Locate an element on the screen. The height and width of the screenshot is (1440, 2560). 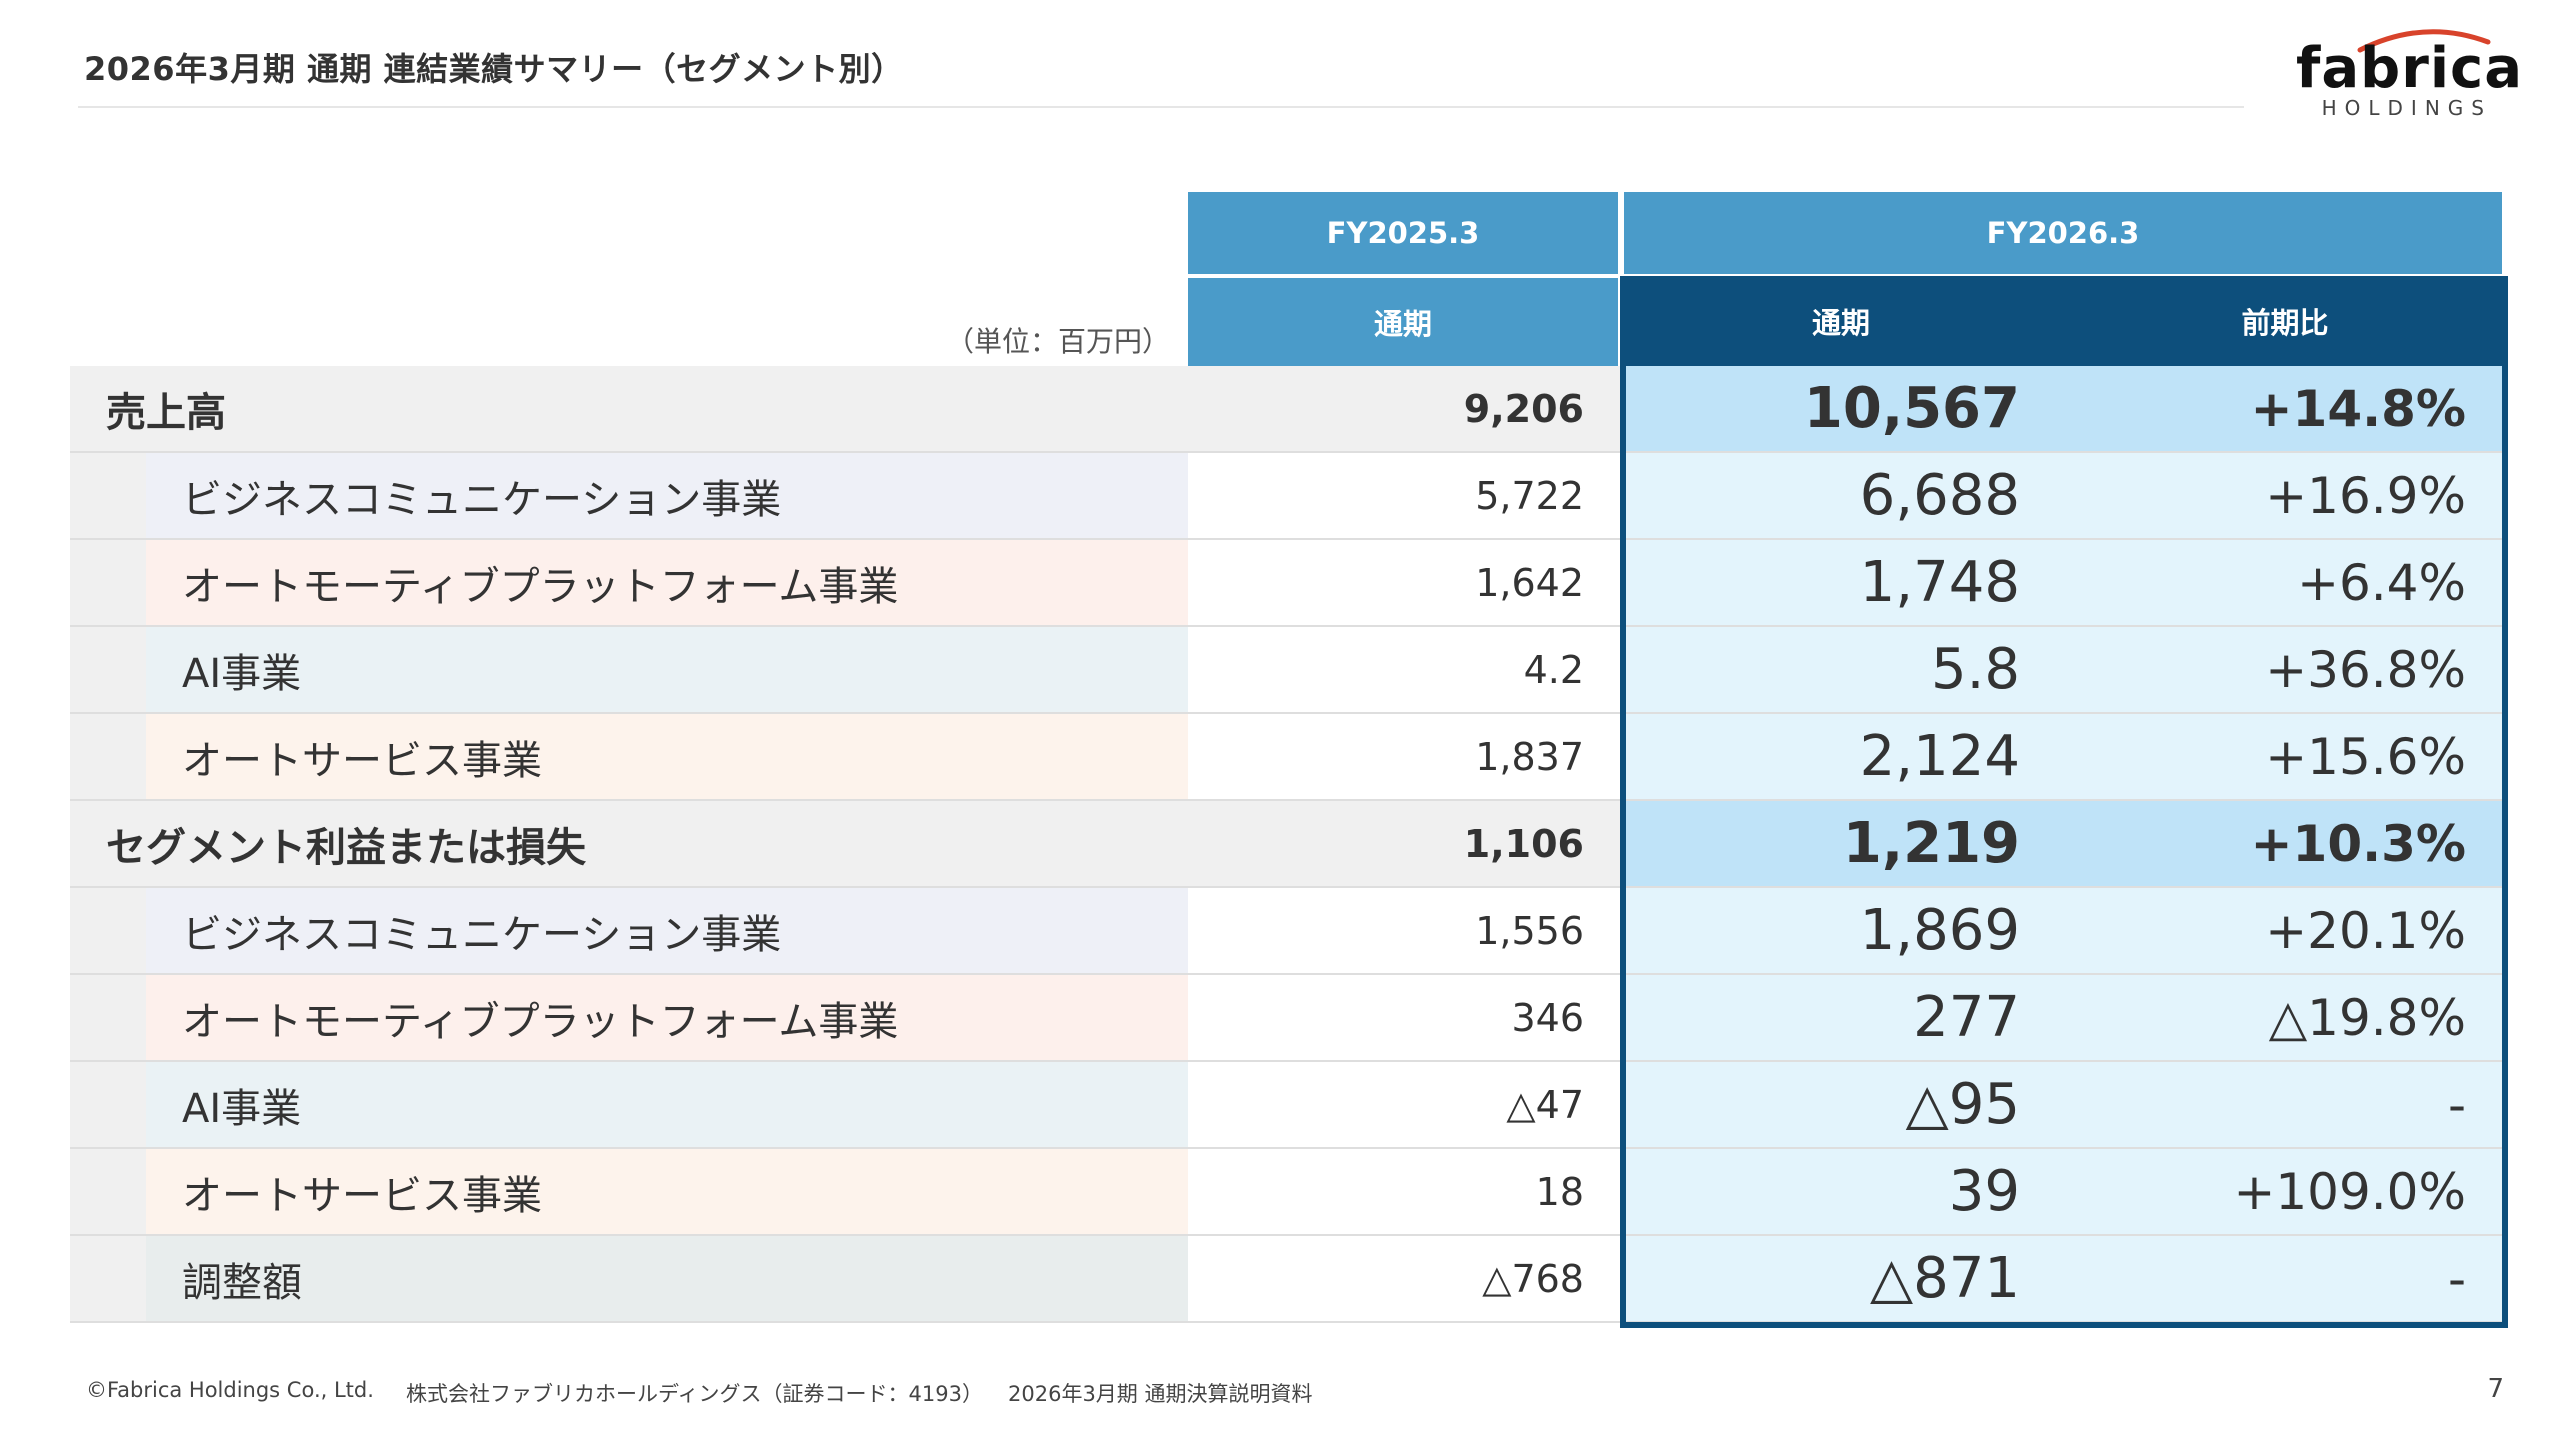
value-cur: 1,869 is located at coordinates (1842, 930).